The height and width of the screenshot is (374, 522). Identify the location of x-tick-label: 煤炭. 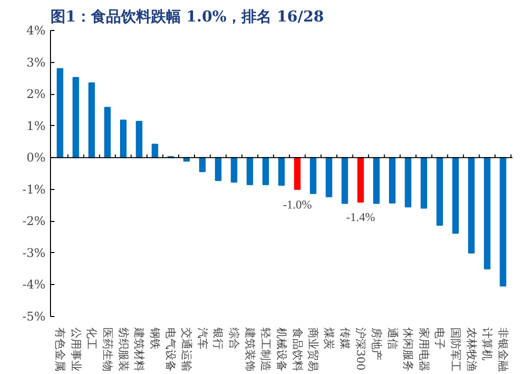
(329, 339).